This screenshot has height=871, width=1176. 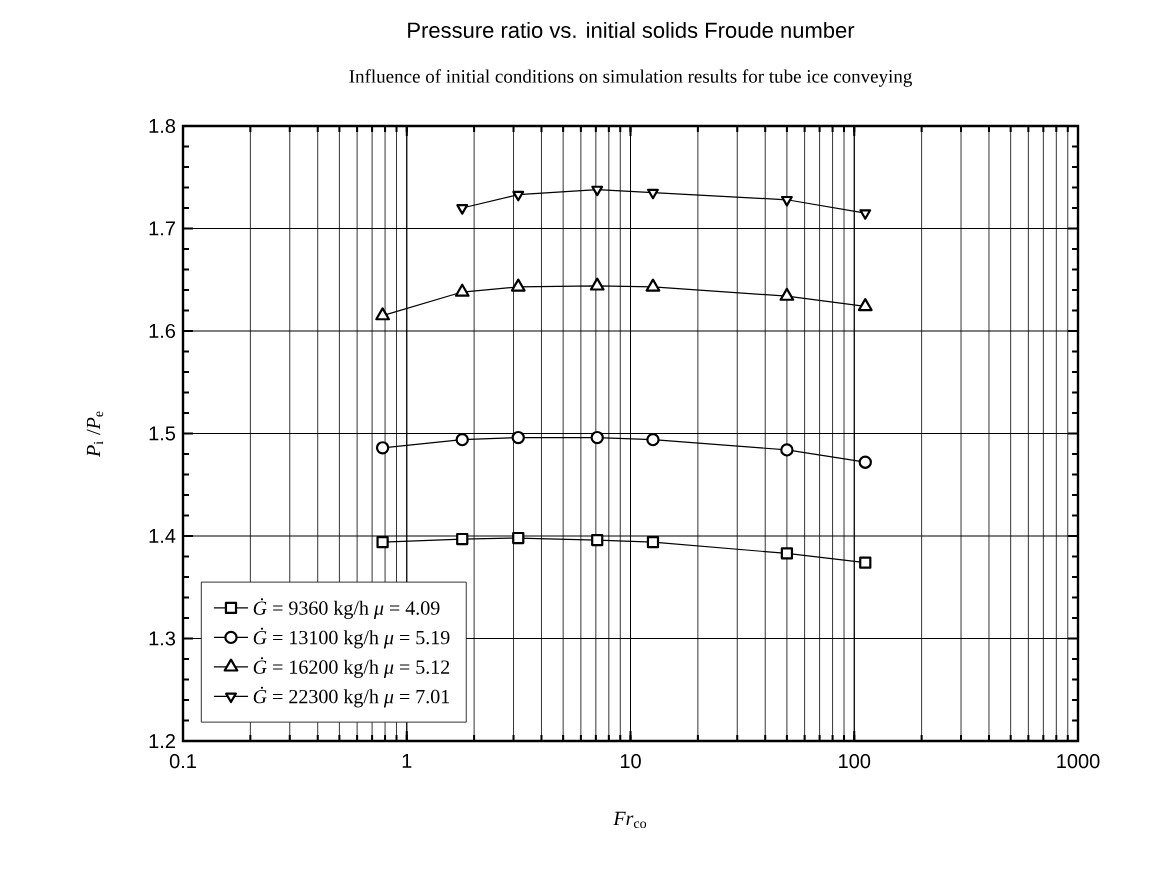 What do you see at coordinates (162, 433) in the screenshot?
I see `y-tick-label: 1.5` at bounding box center [162, 433].